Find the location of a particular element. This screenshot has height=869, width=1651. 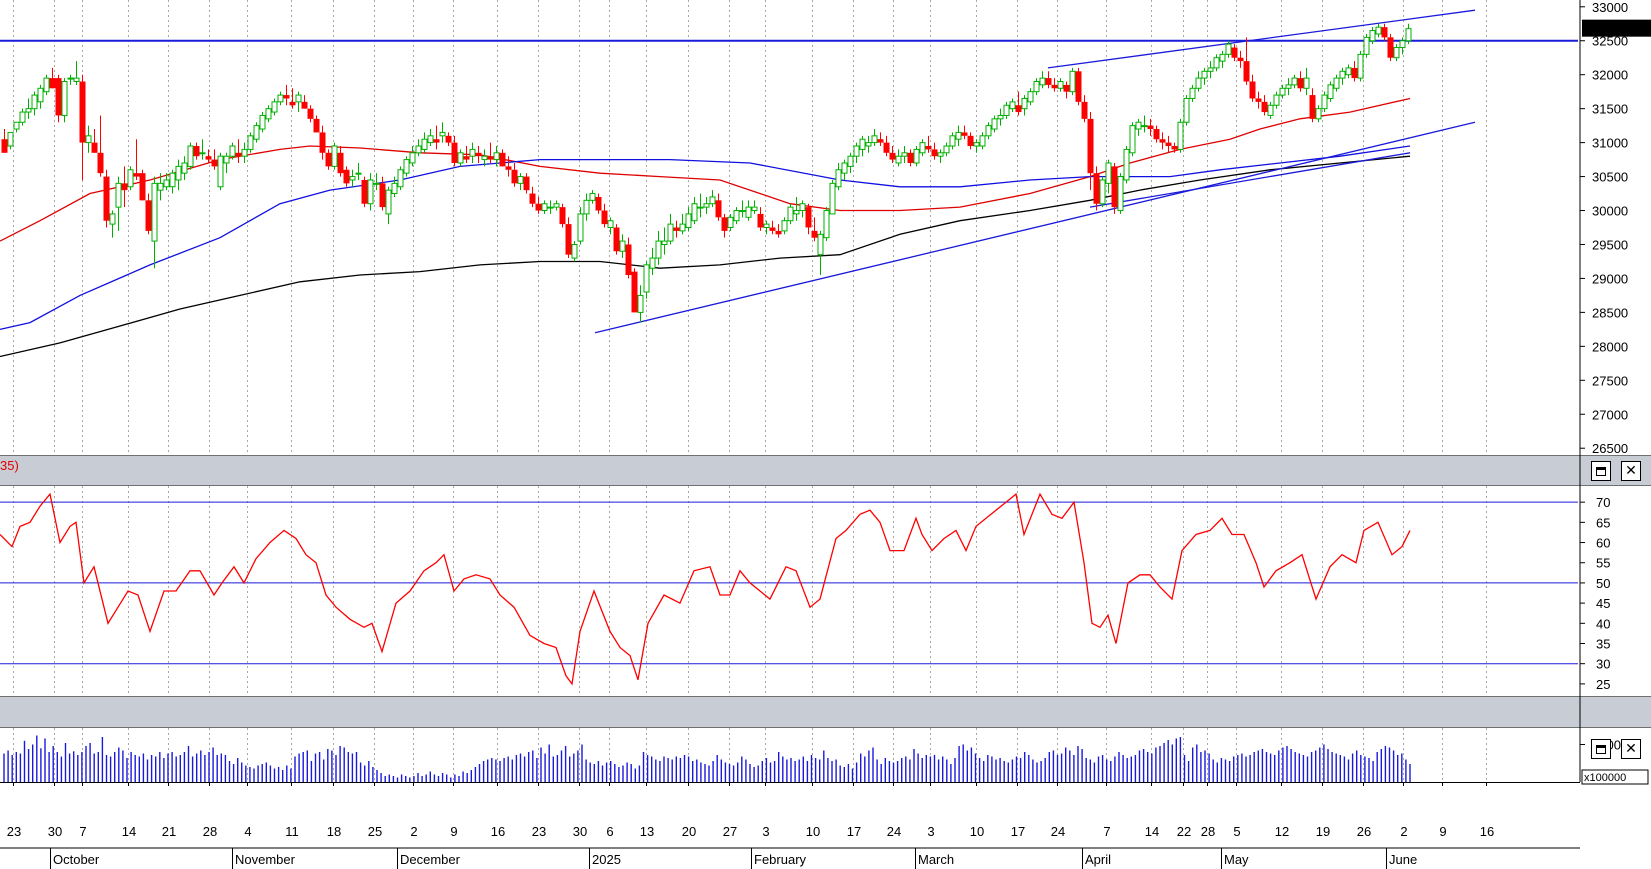

volume-bars is located at coordinates (707, 758).